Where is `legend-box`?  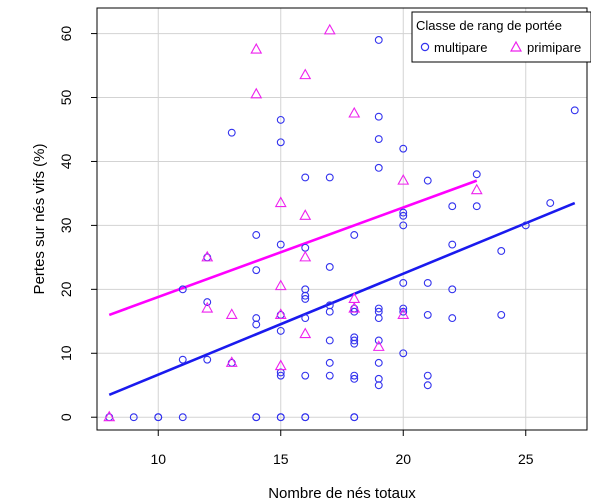
legend-box is located at coordinates (501, 37).